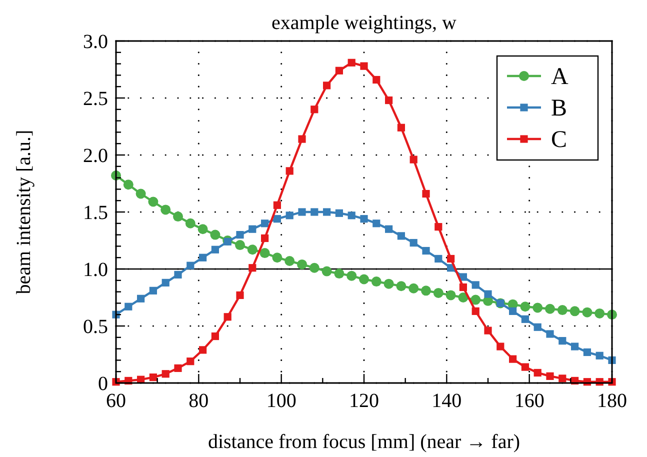 This screenshot has width=647, height=457. What do you see at coordinates (281, 401) in the screenshot?
I see `x-tick-label: 100` at bounding box center [281, 401].